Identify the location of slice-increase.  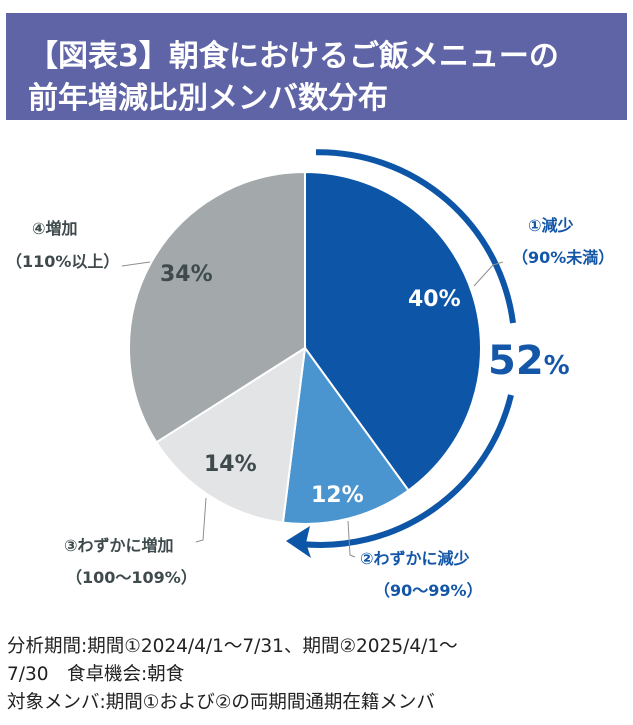
(217, 307).